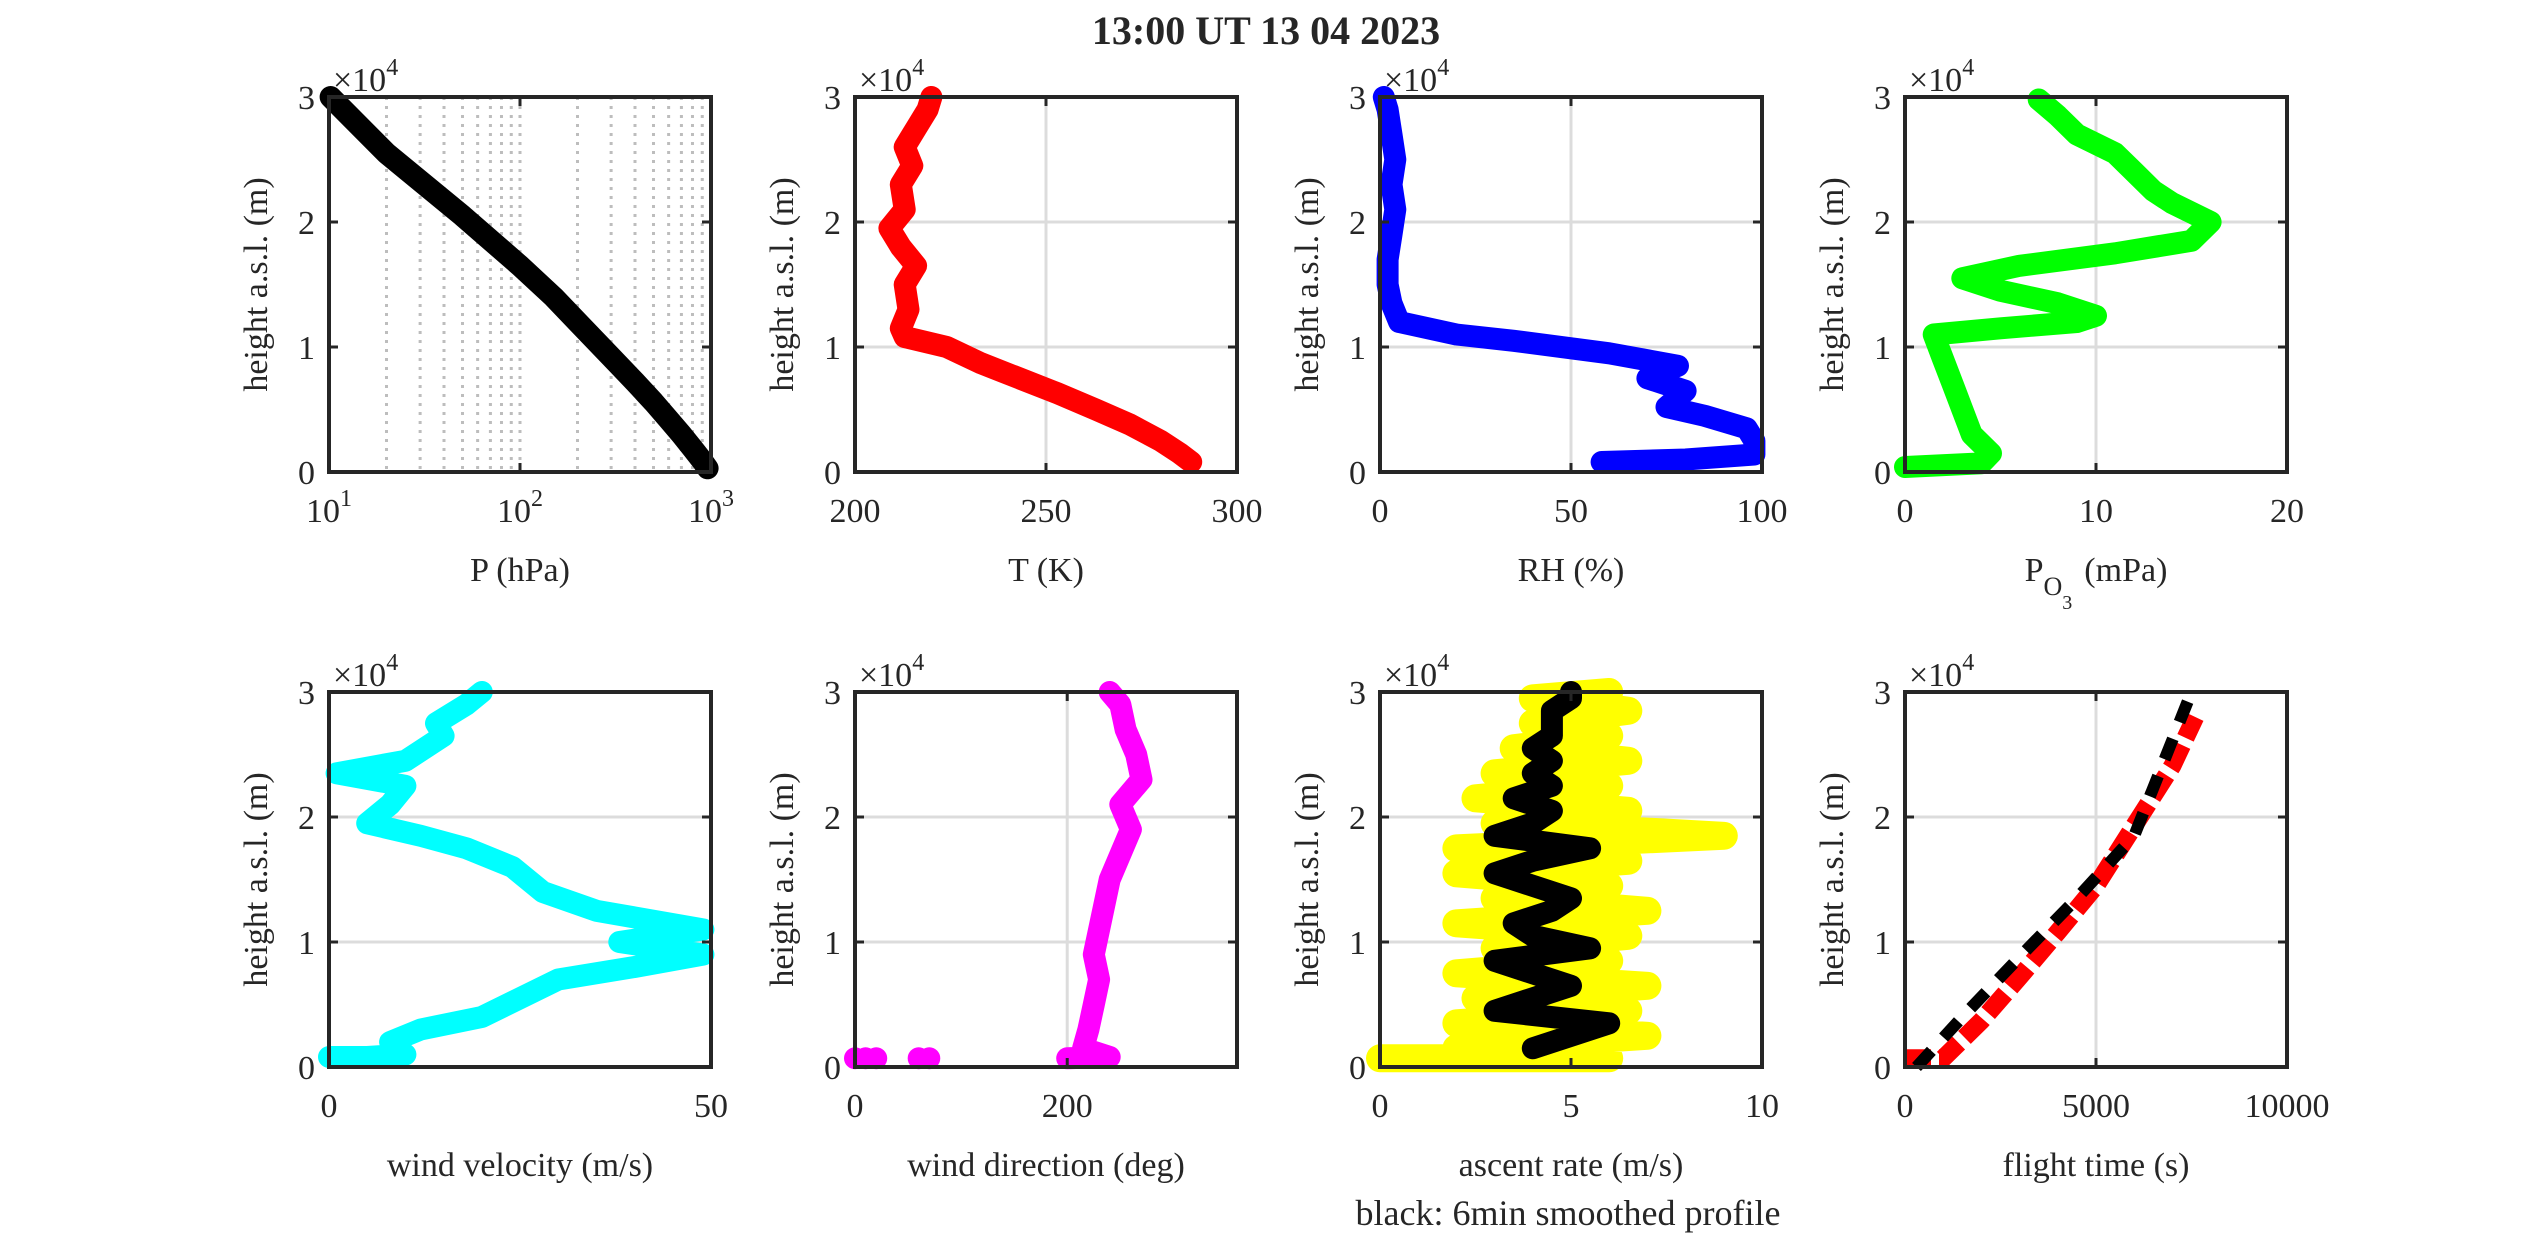  Describe the element at coordinates (2096, 583) in the screenshot. I see `x-axis-label: PO3(mPa)` at that location.